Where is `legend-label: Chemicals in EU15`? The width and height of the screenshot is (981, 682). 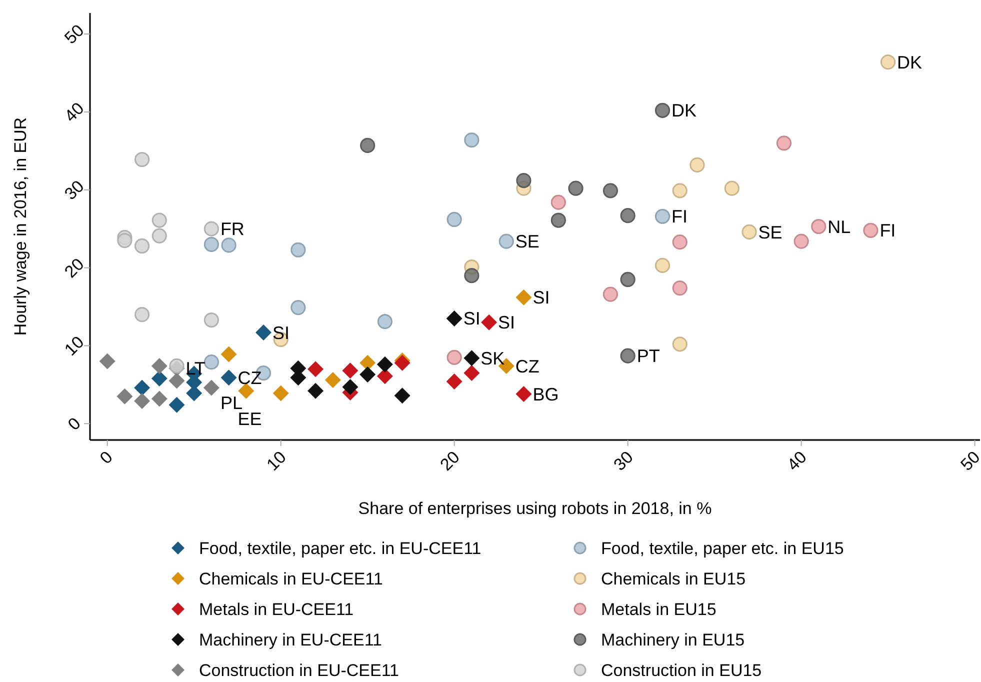
legend-label: Chemicals in EU15 is located at coordinates (673, 578).